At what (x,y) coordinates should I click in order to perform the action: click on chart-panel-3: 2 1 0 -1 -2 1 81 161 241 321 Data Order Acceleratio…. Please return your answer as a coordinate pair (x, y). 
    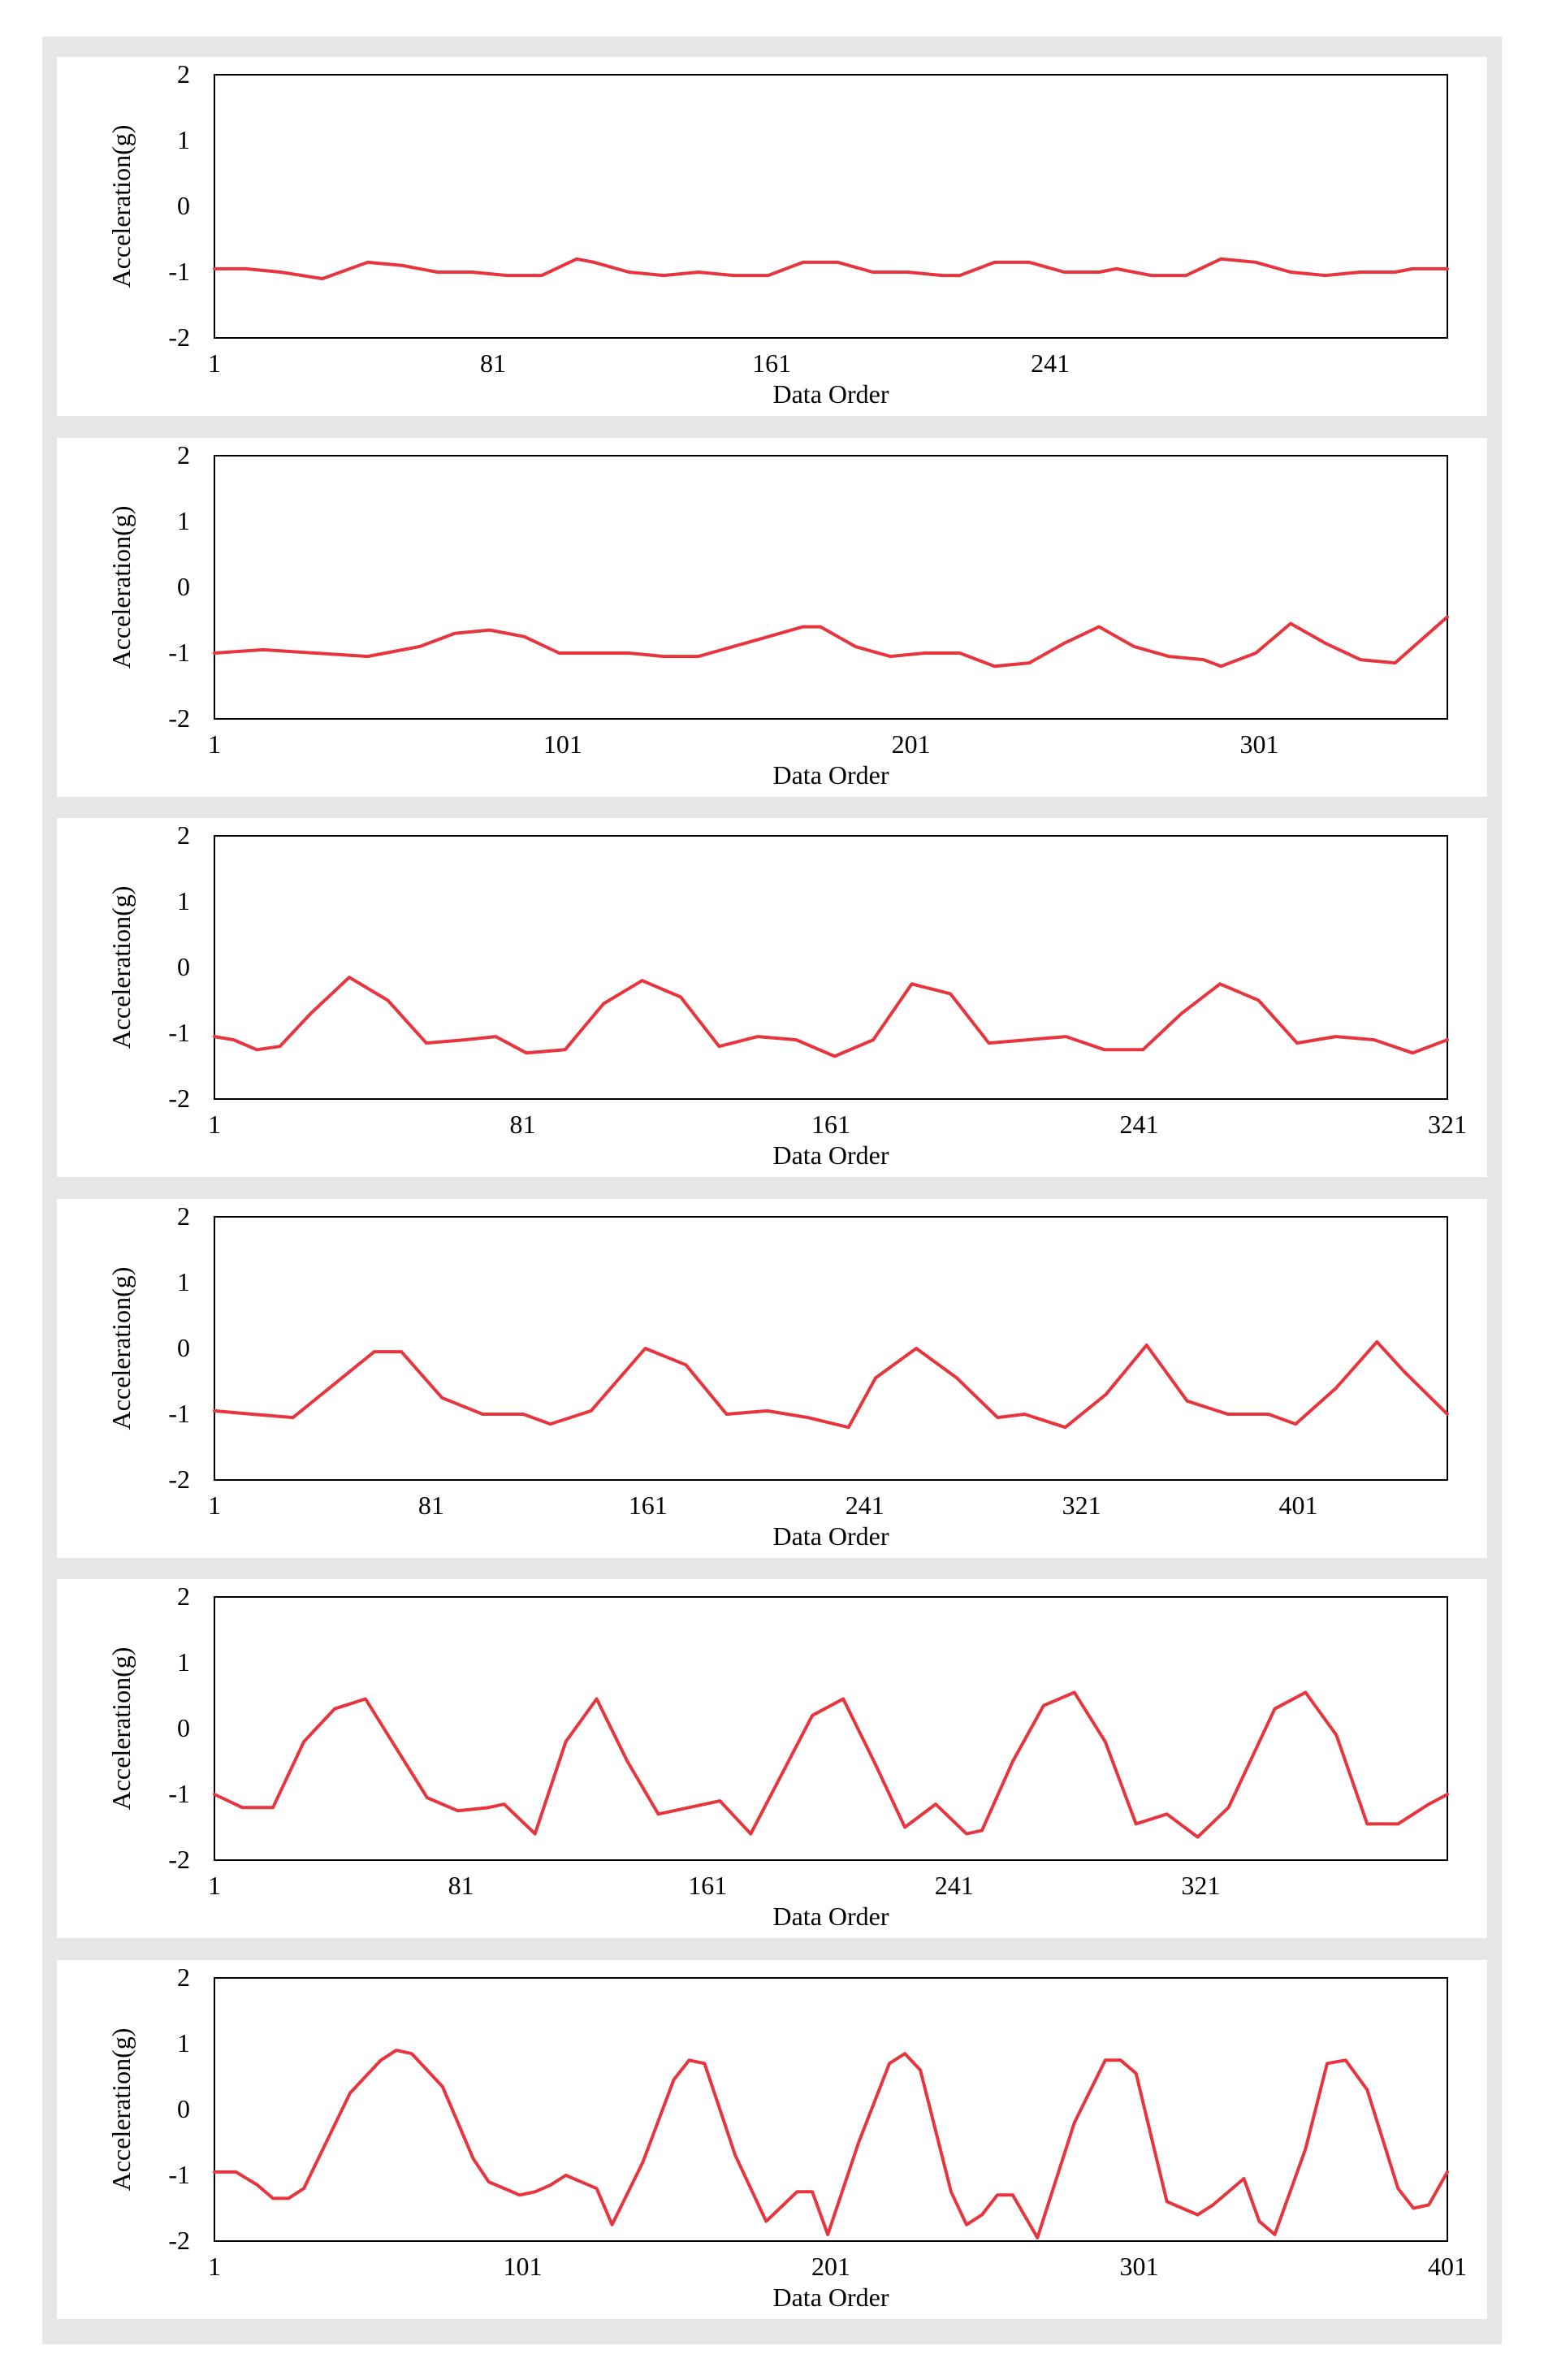
    Looking at the image, I should click on (772, 997).